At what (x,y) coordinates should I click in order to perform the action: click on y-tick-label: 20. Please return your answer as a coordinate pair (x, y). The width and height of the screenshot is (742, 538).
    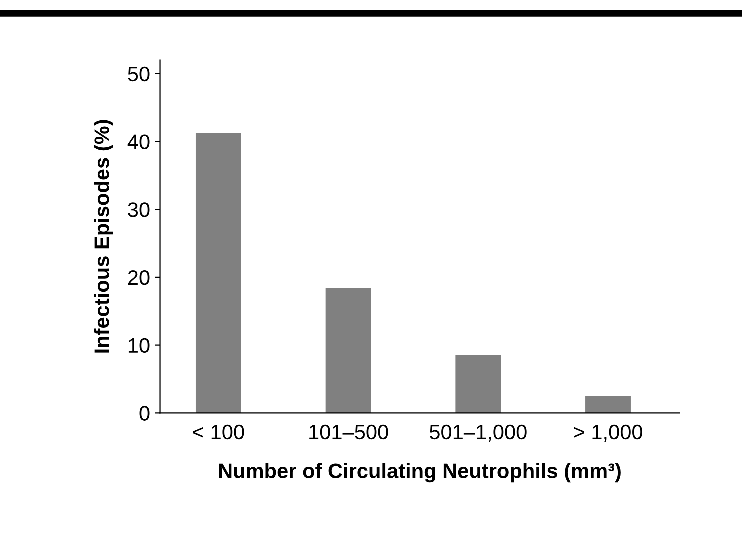
    Looking at the image, I should click on (139, 278).